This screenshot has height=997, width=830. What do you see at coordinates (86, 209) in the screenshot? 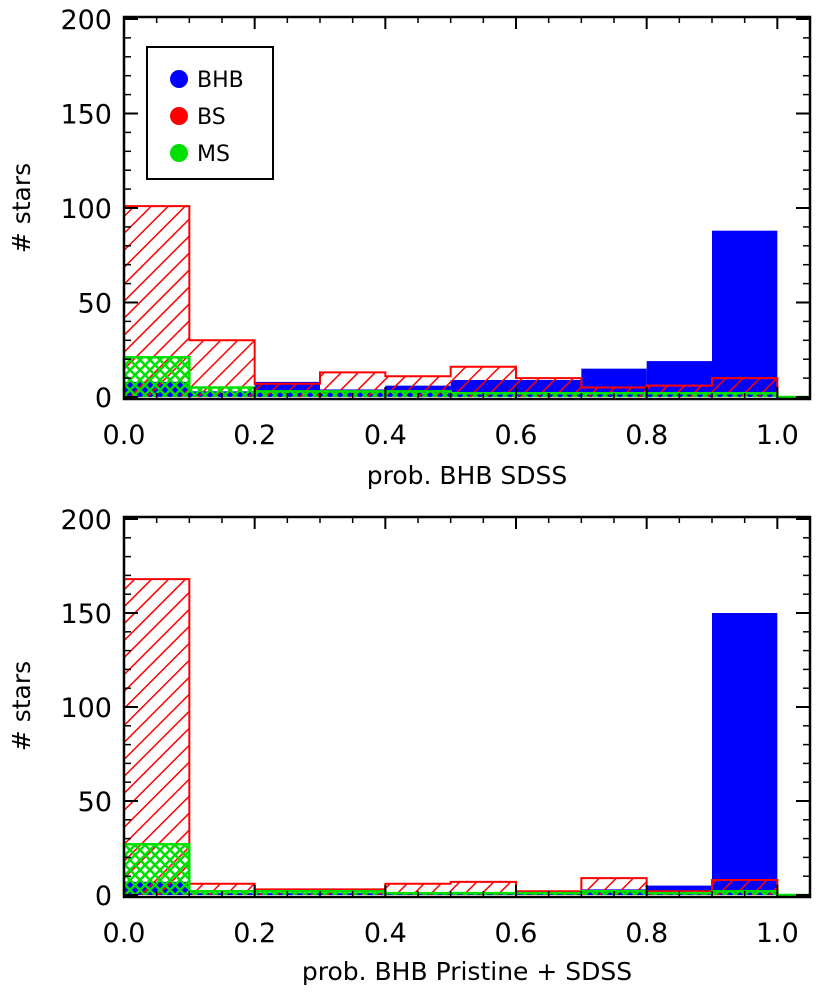
I see `y-tick-label-top-2: 100` at bounding box center [86, 209].